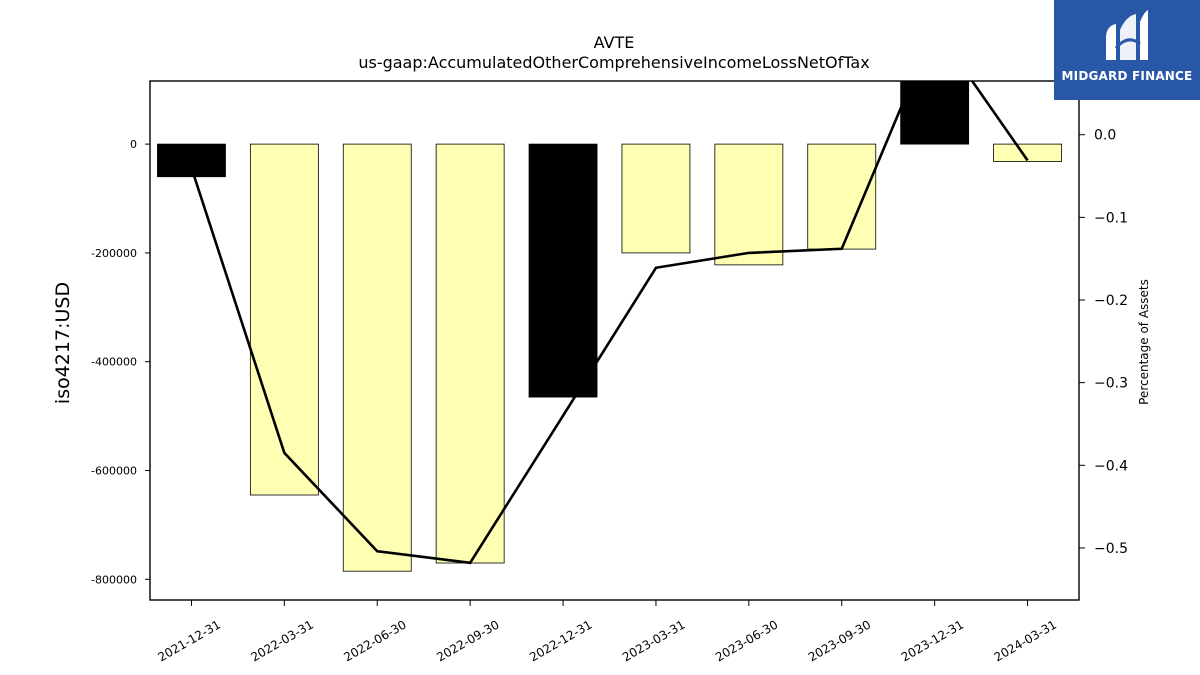  I want to click on y2-tick-label: −0.4, so click(1111, 466).